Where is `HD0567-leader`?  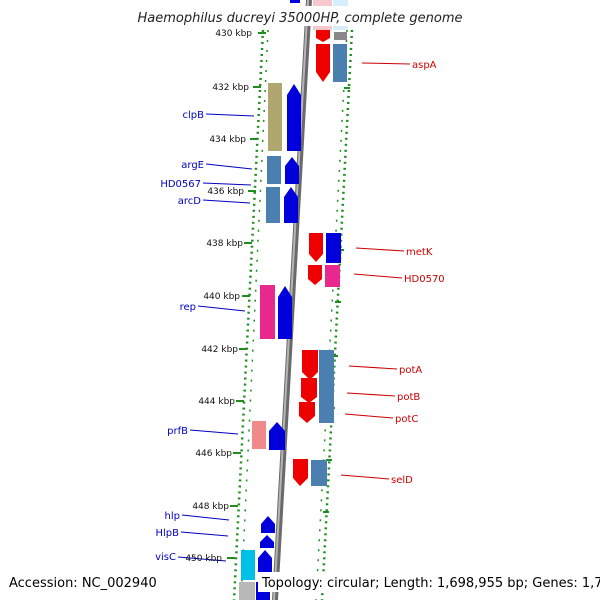 HD0567-leader is located at coordinates (227, 184).